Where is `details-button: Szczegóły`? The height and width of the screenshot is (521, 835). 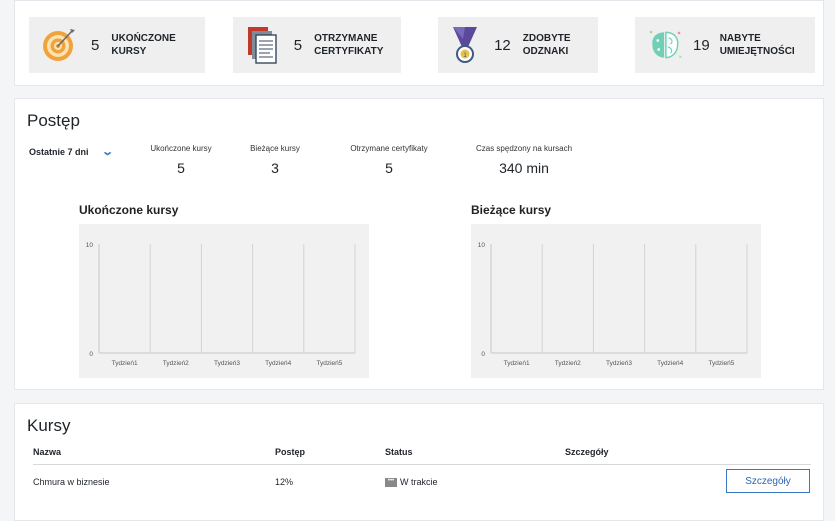
details-button: Szczegóły is located at coordinates (768, 481).